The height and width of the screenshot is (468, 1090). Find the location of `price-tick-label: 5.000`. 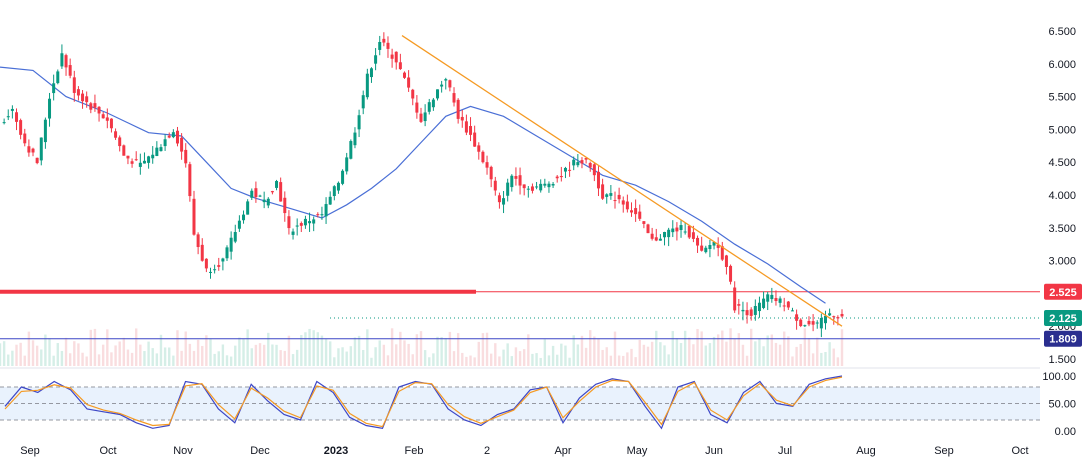

price-tick-label: 5.000 is located at coordinates (1062, 130).